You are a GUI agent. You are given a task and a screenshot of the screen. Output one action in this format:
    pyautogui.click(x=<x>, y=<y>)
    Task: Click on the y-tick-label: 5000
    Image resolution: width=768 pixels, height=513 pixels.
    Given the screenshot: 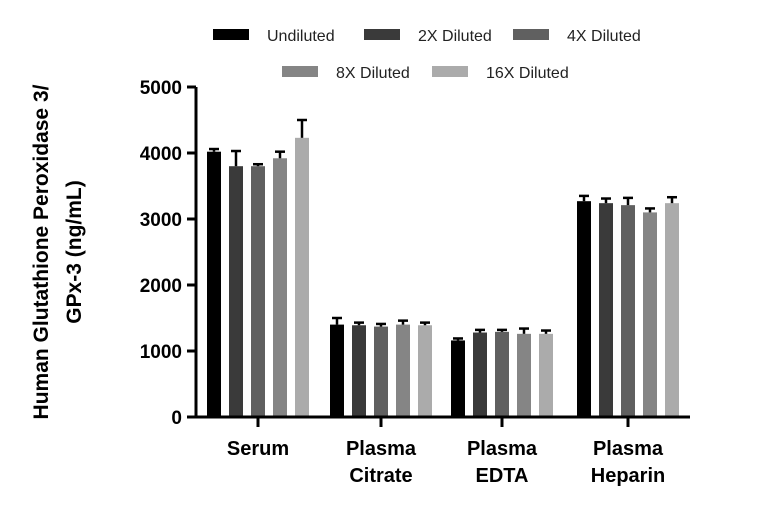 What is the action you would take?
    pyautogui.click(x=161, y=88)
    